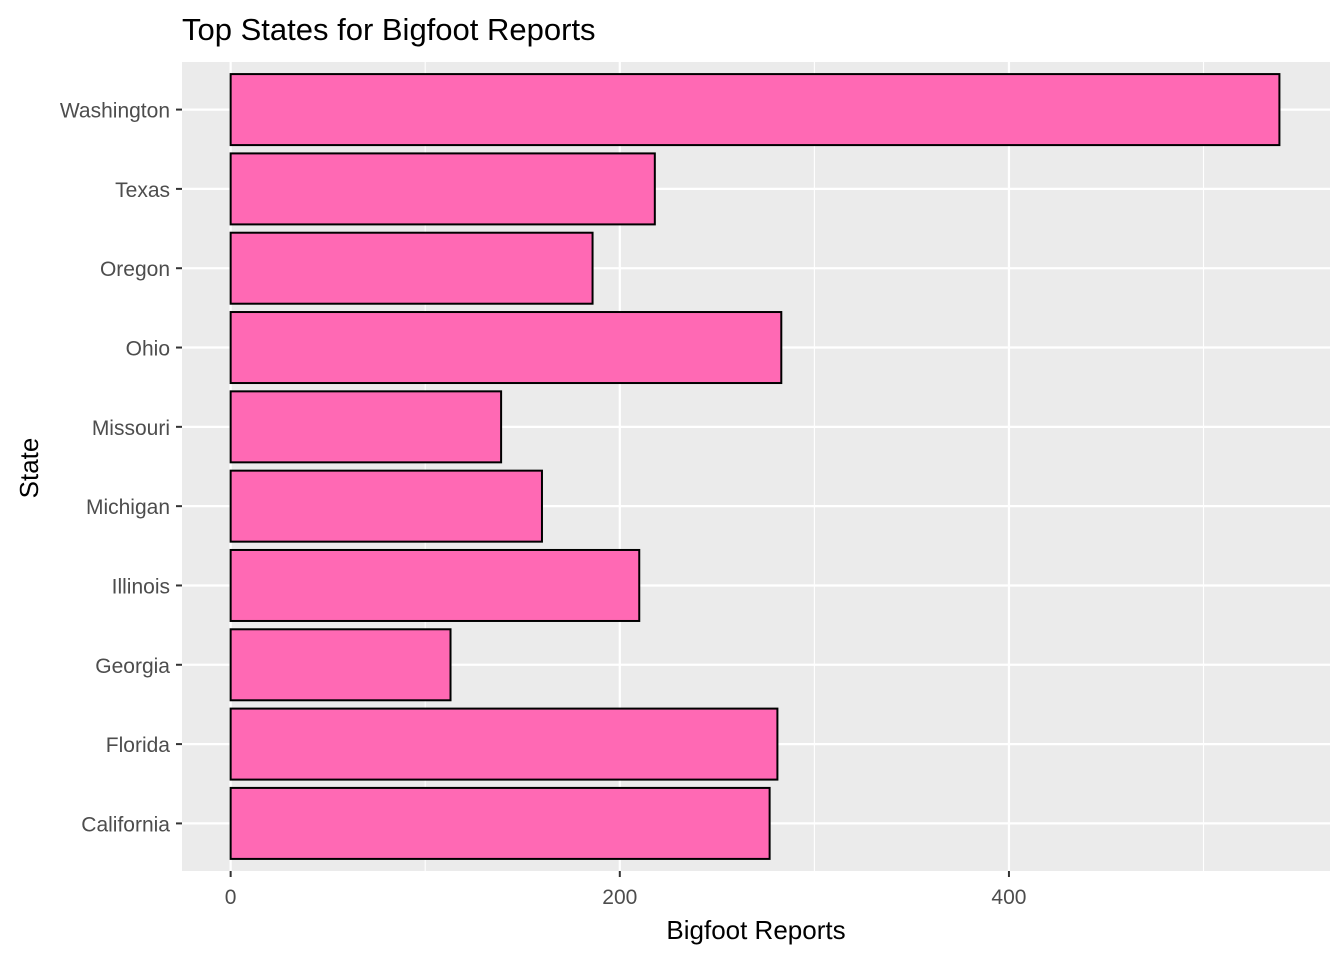  Describe the element at coordinates (340, 665) in the screenshot. I see `bar-georgia` at that location.